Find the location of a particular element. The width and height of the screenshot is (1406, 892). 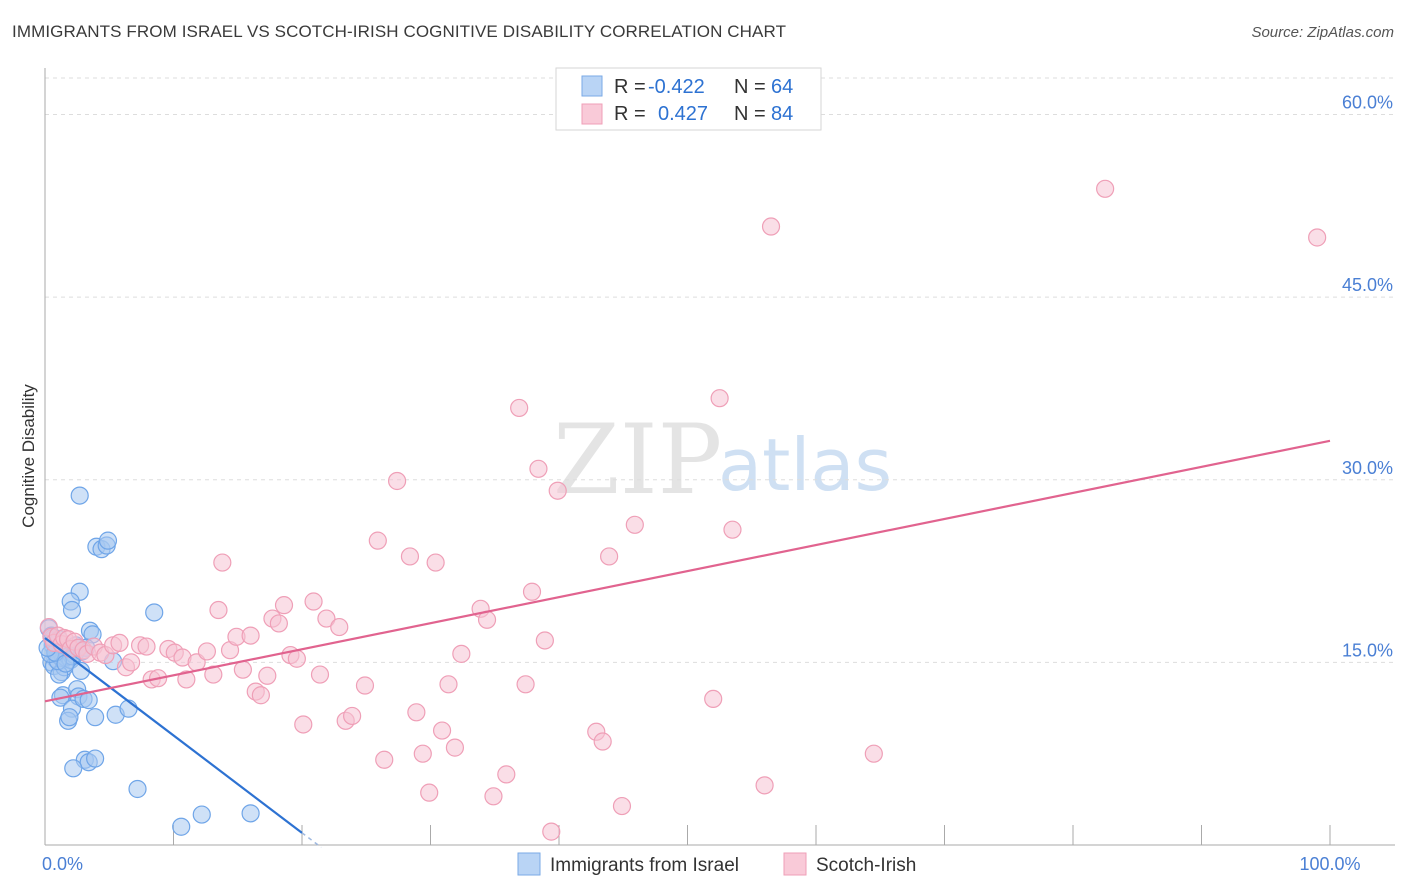

y-tick-label: 30.0% is located at coordinates (1367, 468).